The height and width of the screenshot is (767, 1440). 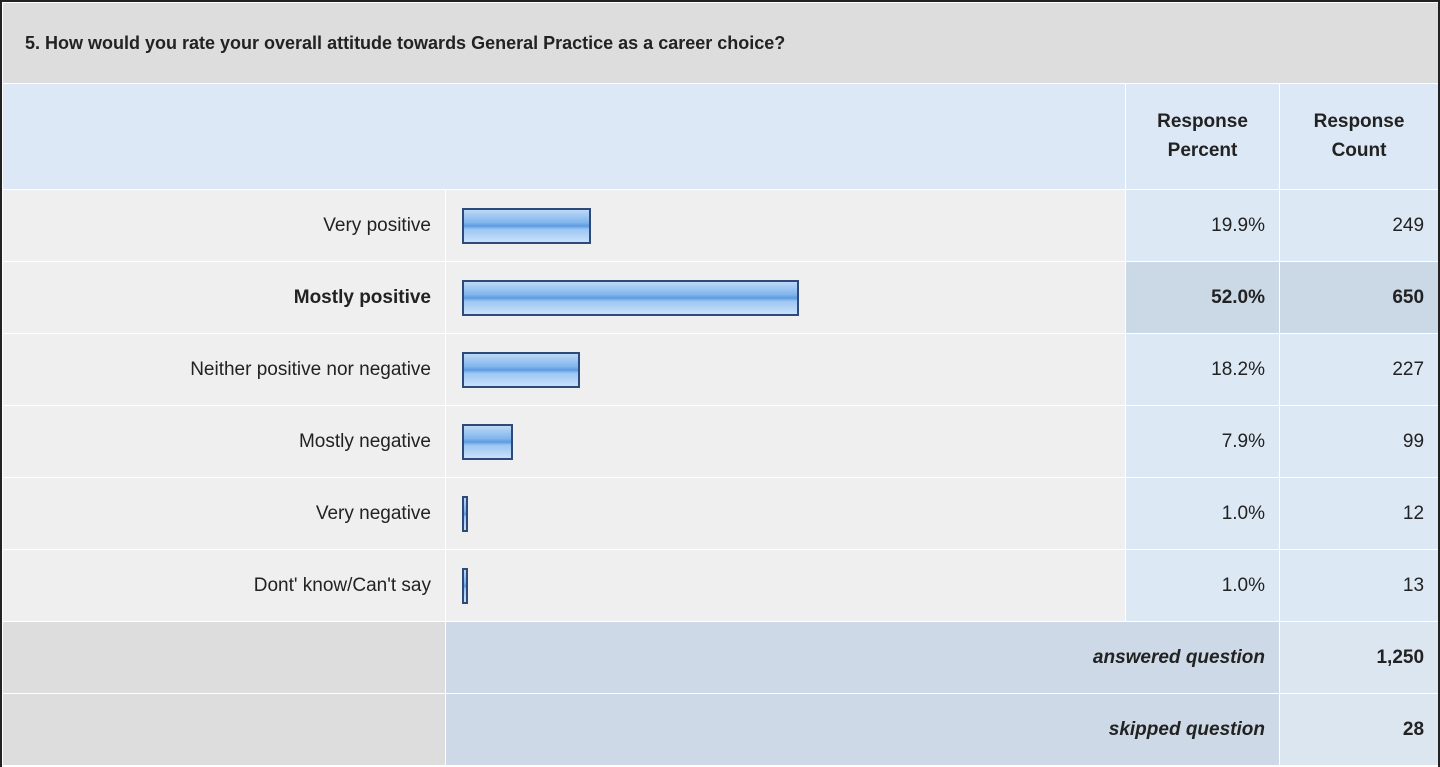 What do you see at coordinates (1202, 225) in the screenshot?
I see `response-percent: 19.9%` at bounding box center [1202, 225].